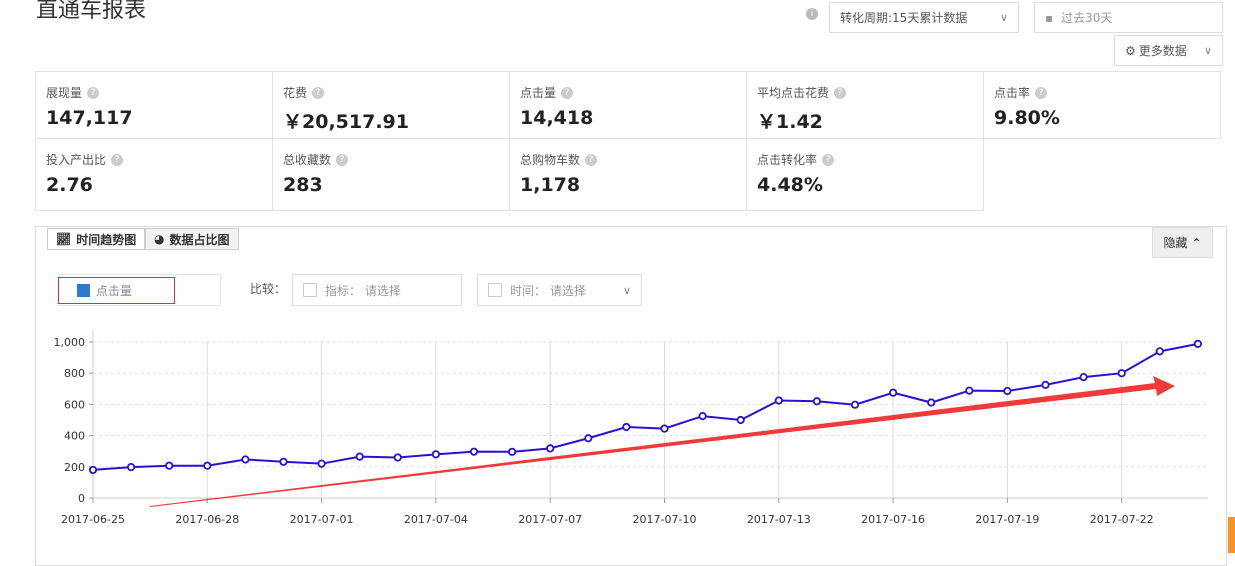  Describe the element at coordinates (538, 93) in the screenshot. I see `metric-label: 点击量` at that location.